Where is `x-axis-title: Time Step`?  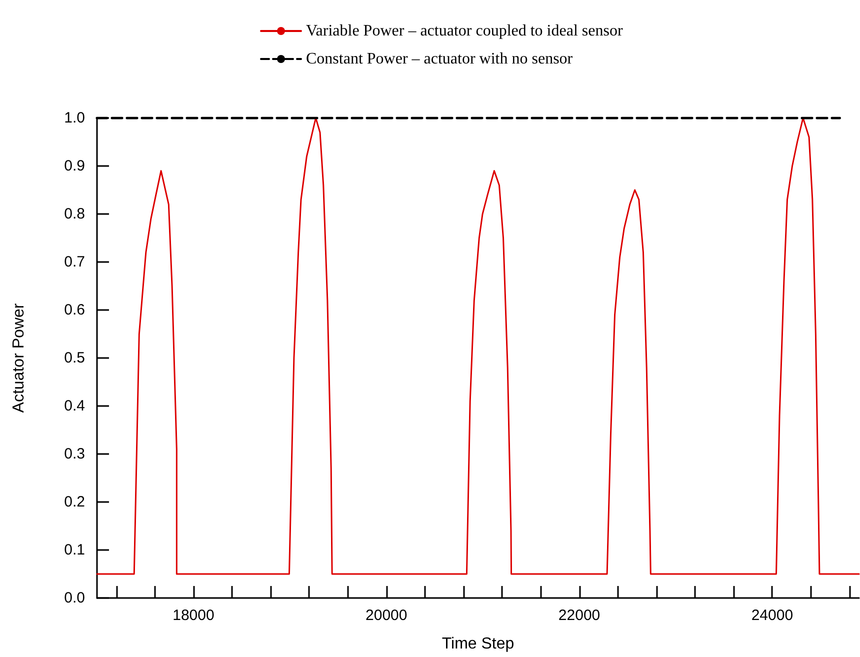 x-axis-title: Time Step is located at coordinates (478, 644).